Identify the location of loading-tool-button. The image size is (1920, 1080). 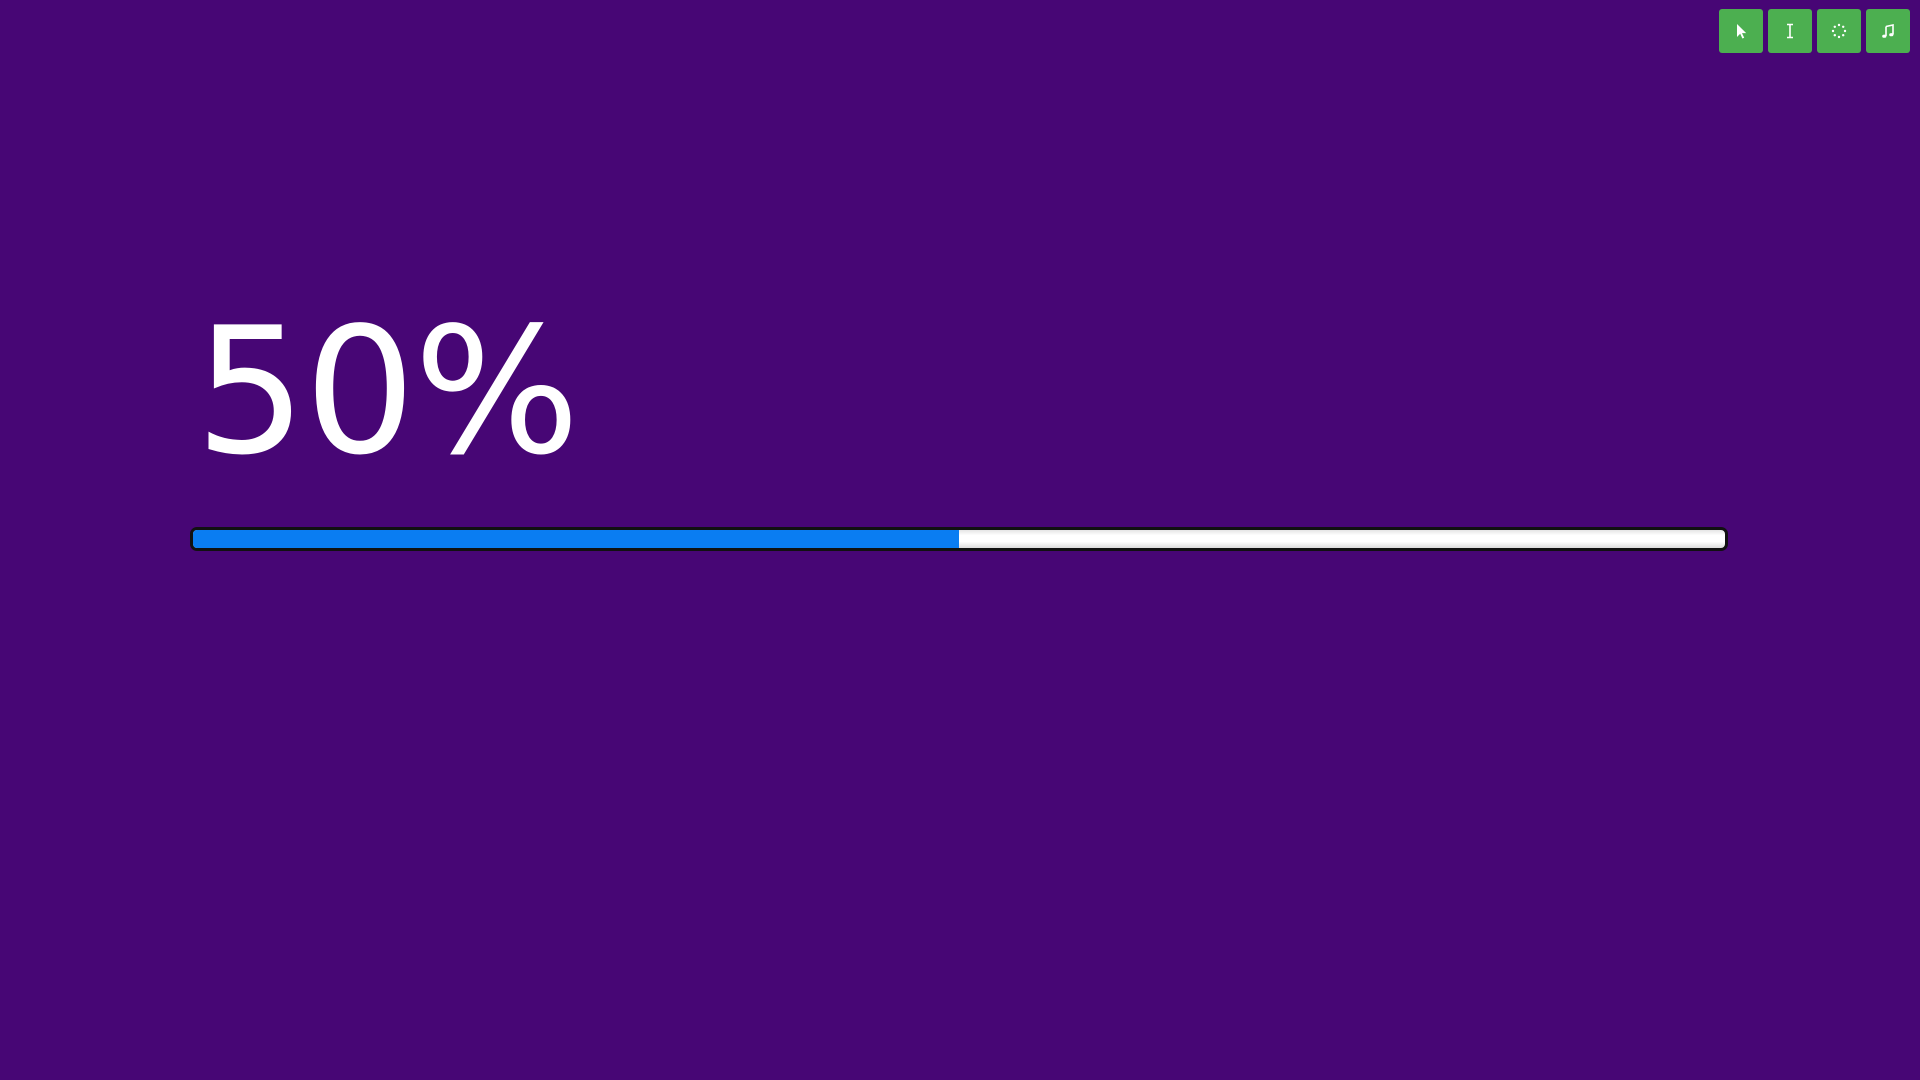
(1839, 31).